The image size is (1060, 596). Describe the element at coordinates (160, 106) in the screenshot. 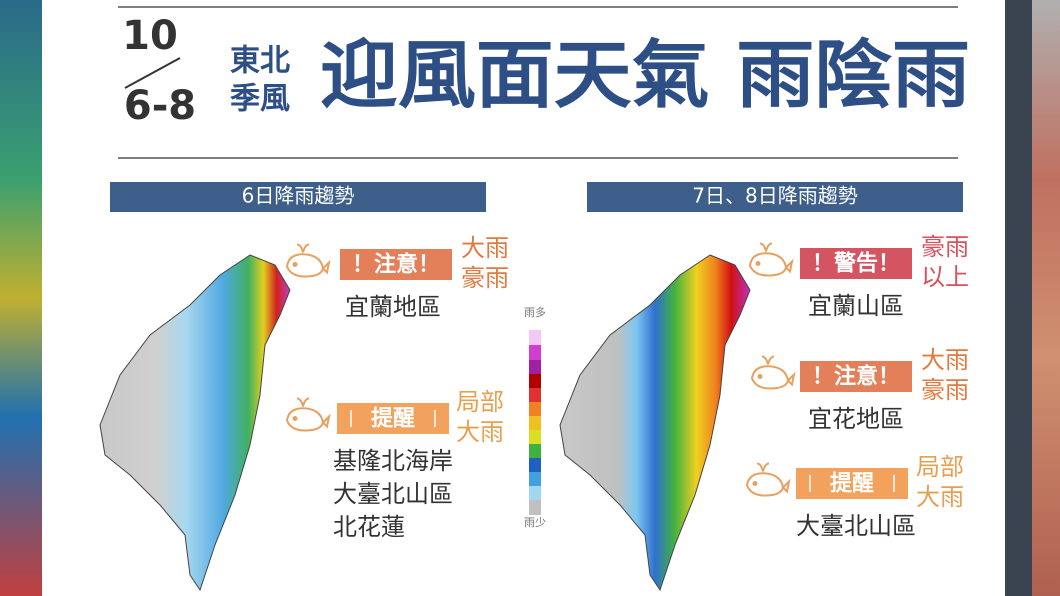

I see `date-bottom: 6-8` at that location.